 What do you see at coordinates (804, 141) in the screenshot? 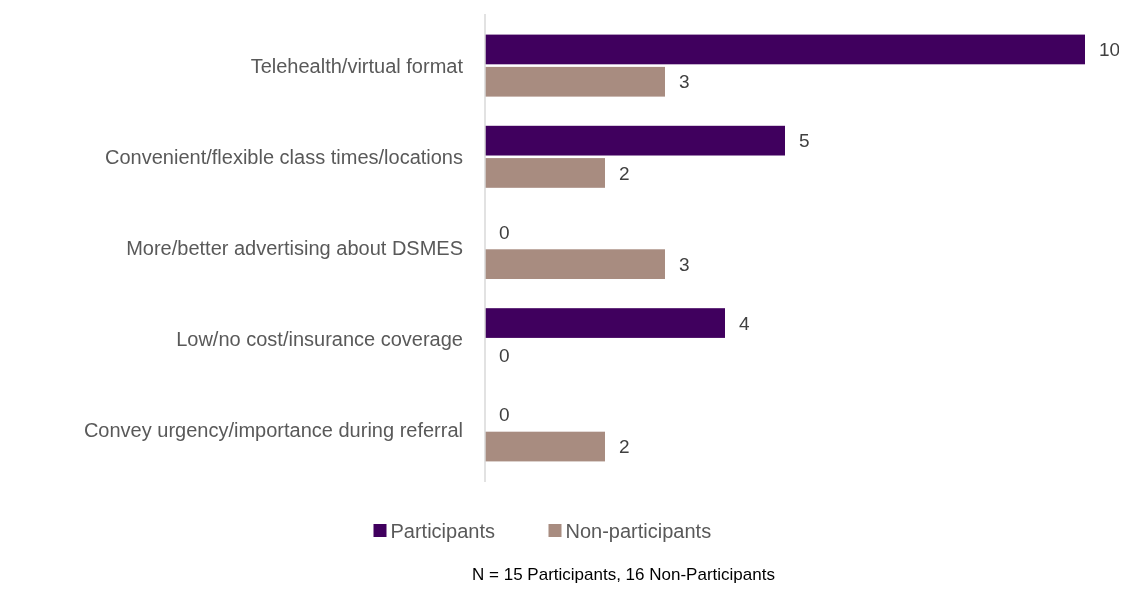
I see `data-label: 5` at bounding box center [804, 141].